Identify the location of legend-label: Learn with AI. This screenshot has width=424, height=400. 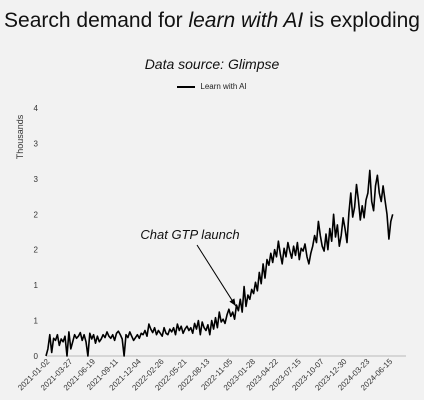
(223, 86).